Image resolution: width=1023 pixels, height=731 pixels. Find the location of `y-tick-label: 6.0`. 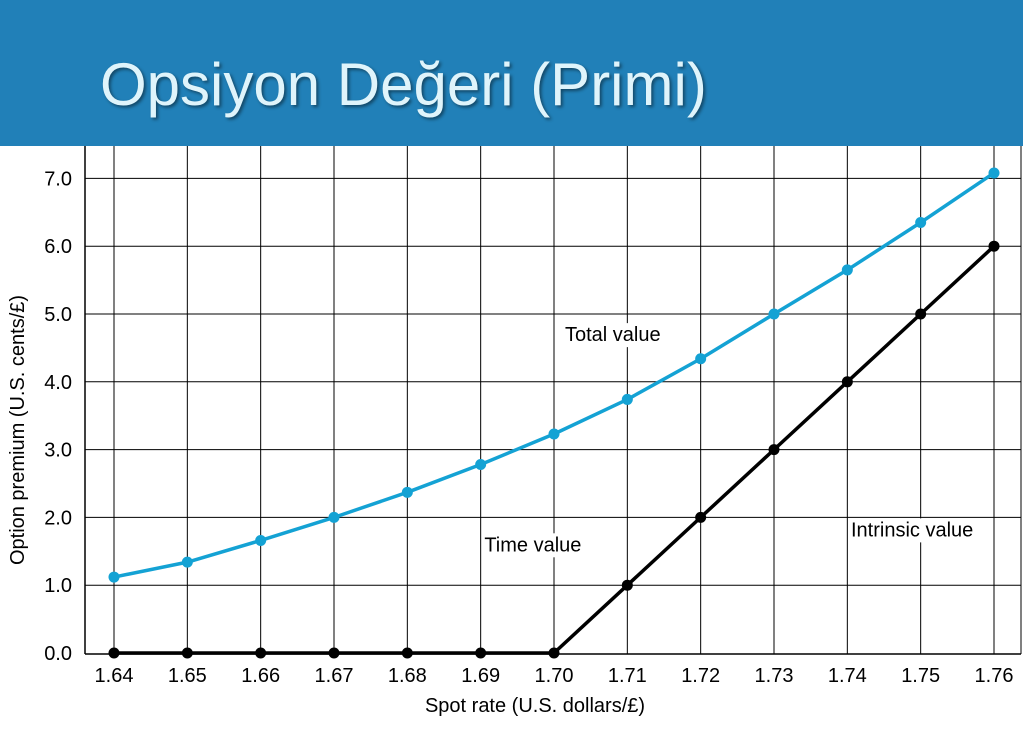

y-tick-label: 6.0 is located at coordinates (58, 247).